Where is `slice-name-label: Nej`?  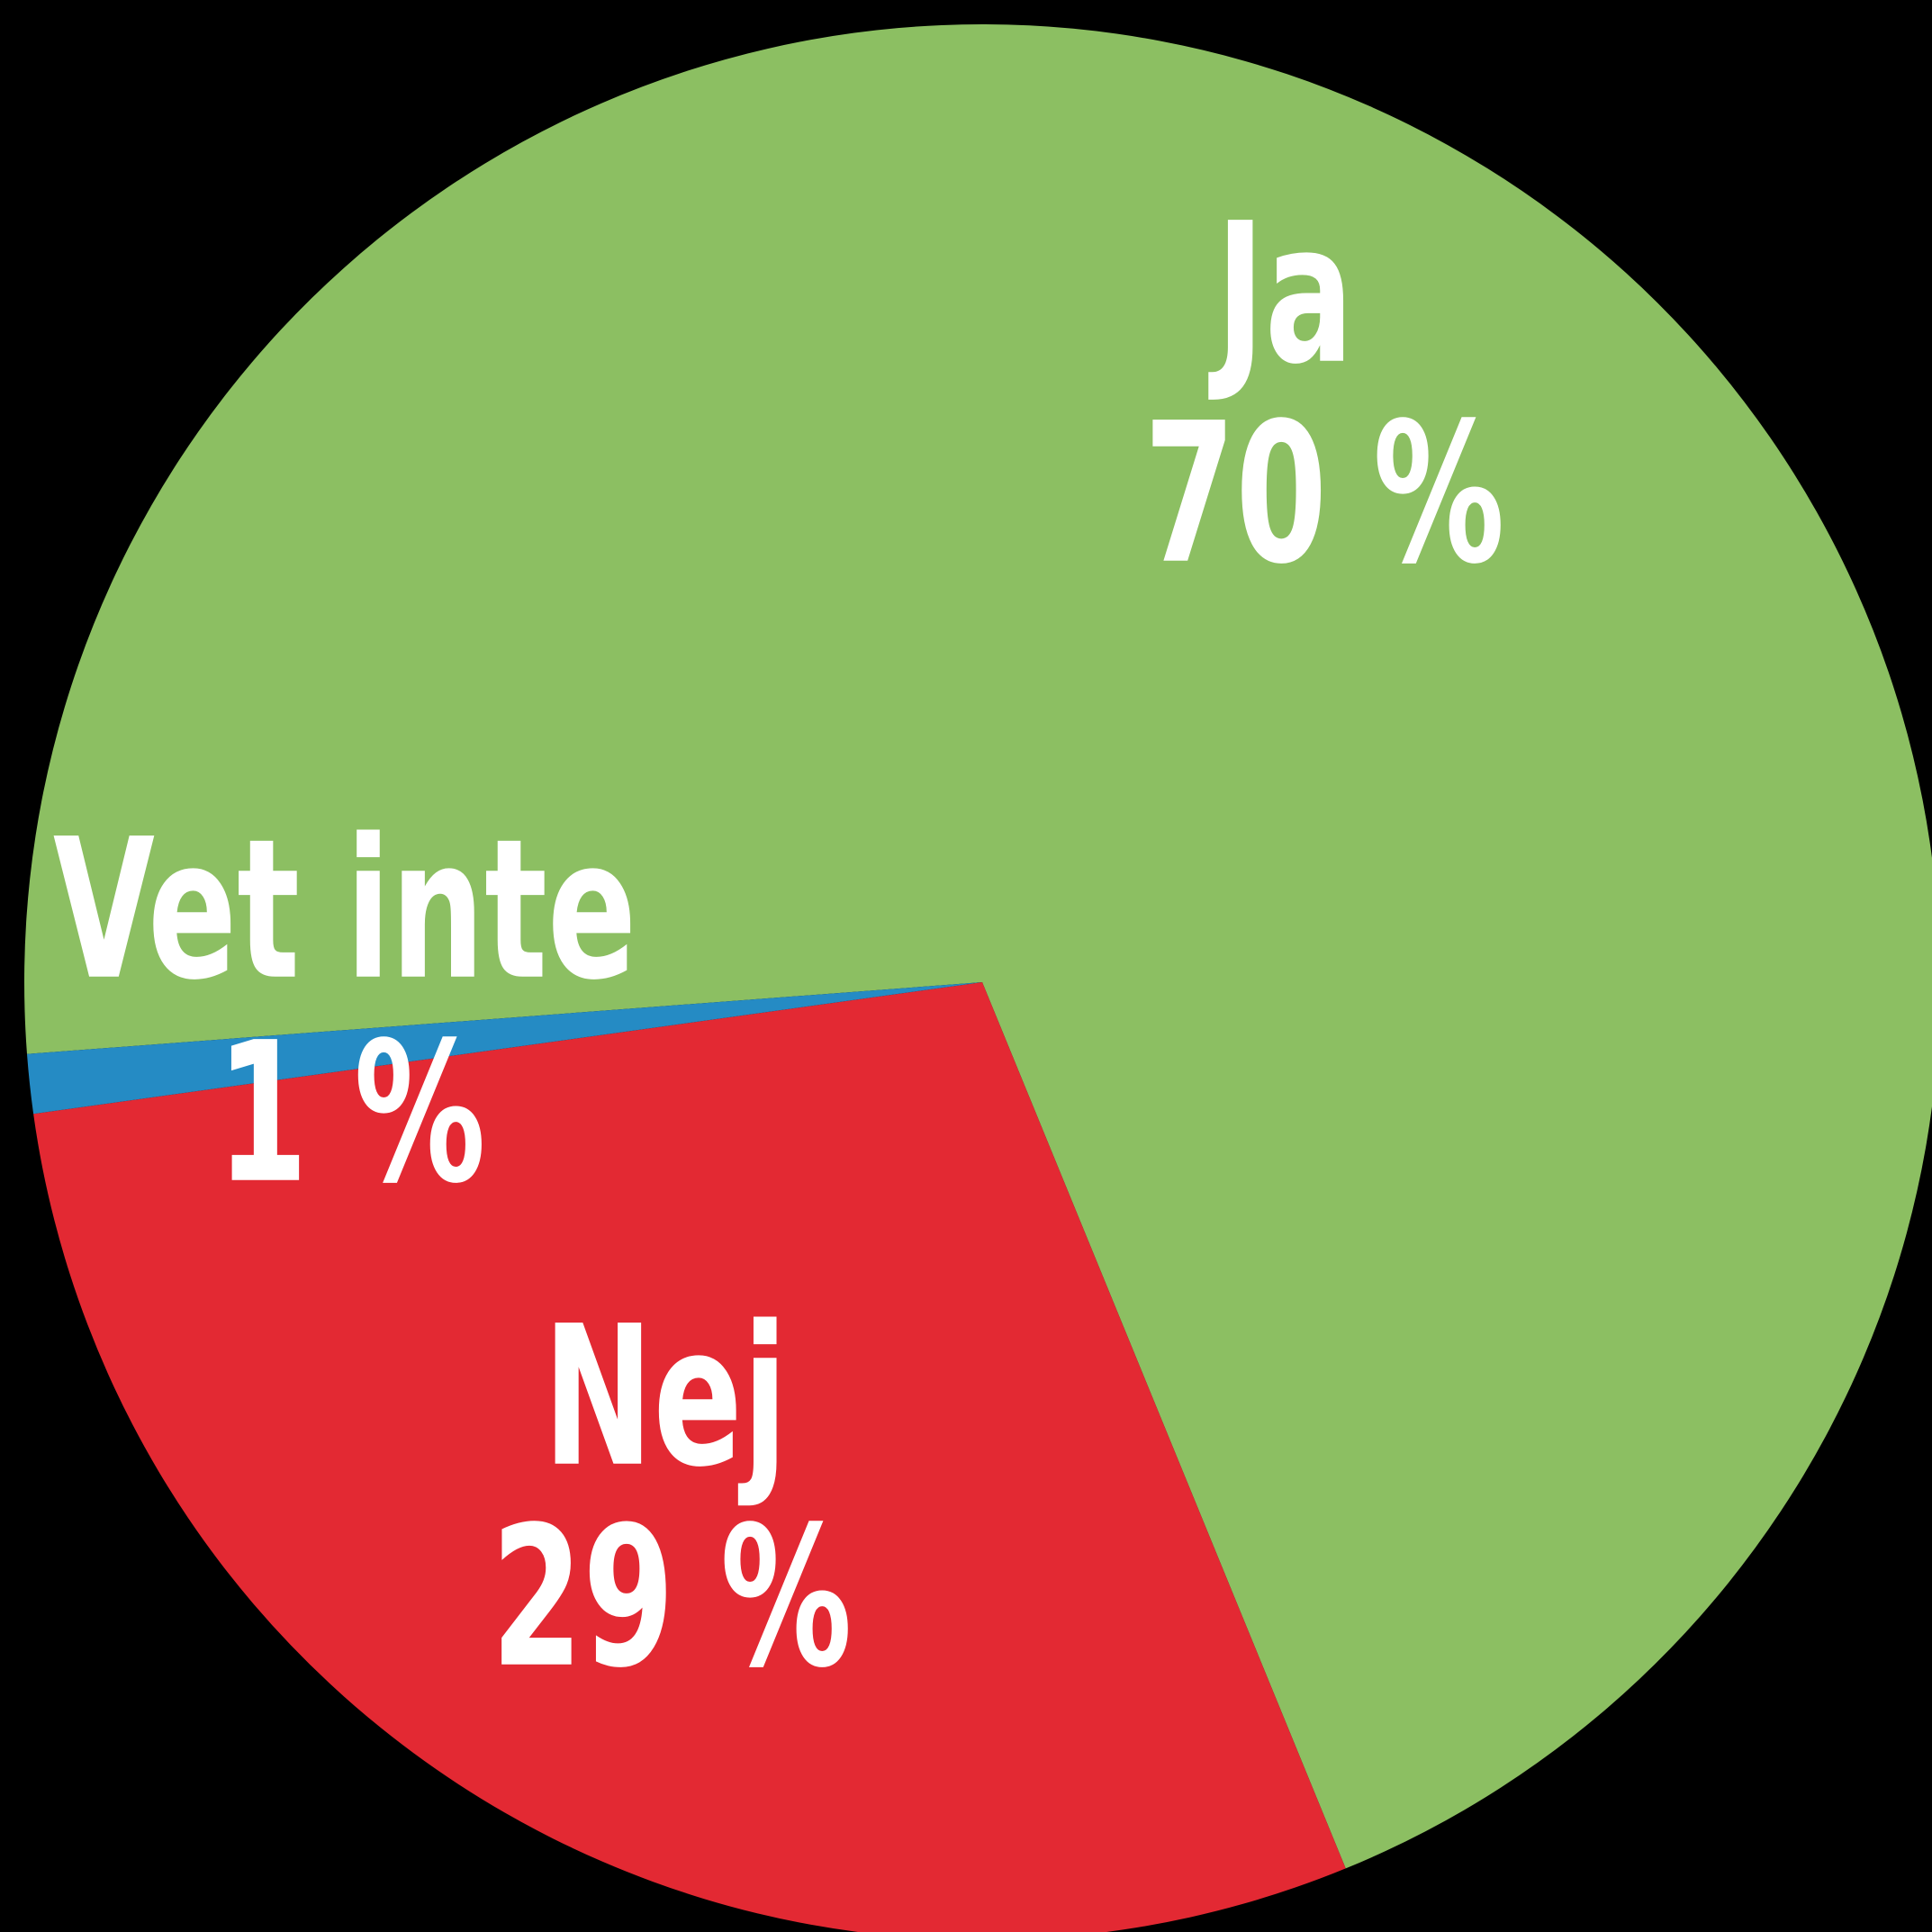 slice-name-label: Nej is located at coordinates (665, 1397).